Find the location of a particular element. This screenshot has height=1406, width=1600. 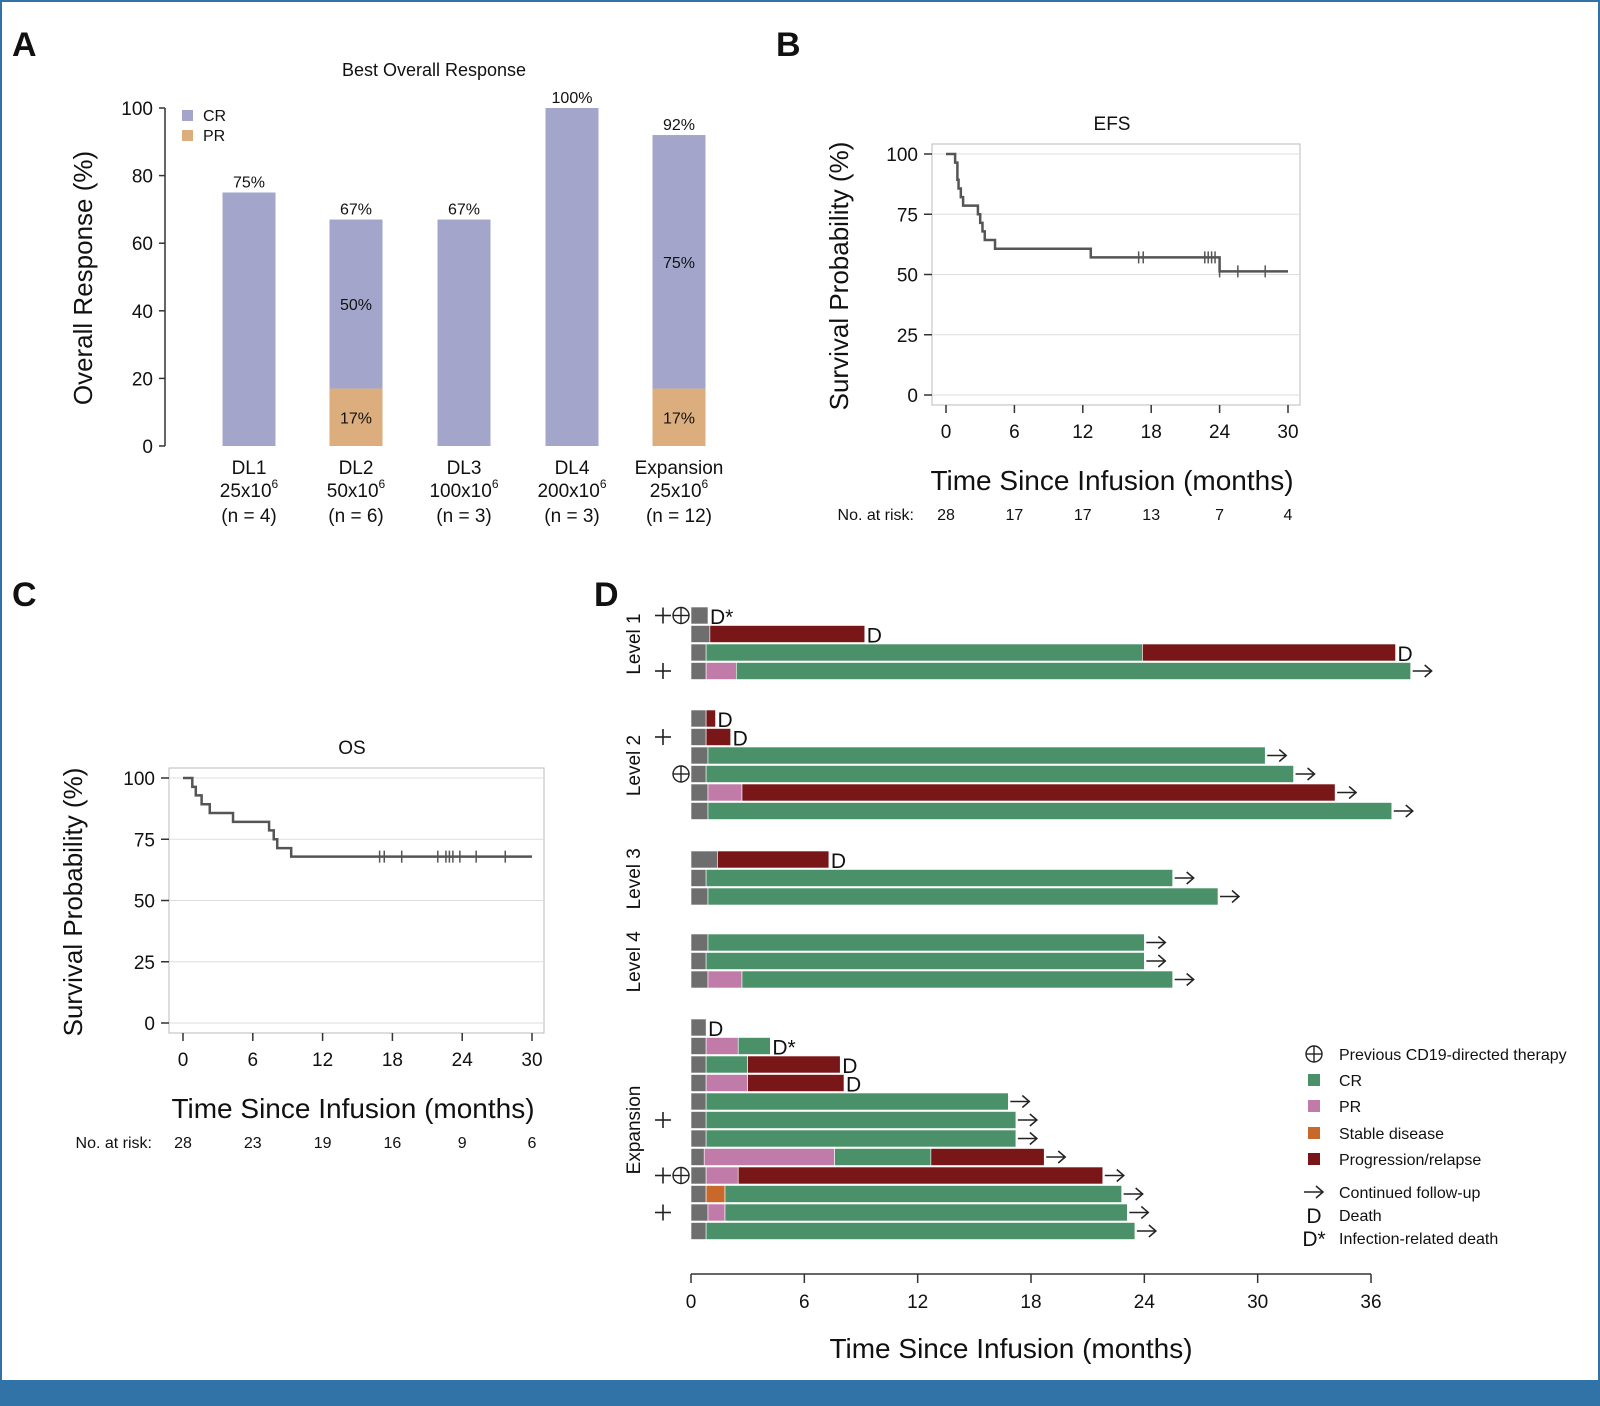

x-tick-label: 18 is located at coordinates (392, 1060).